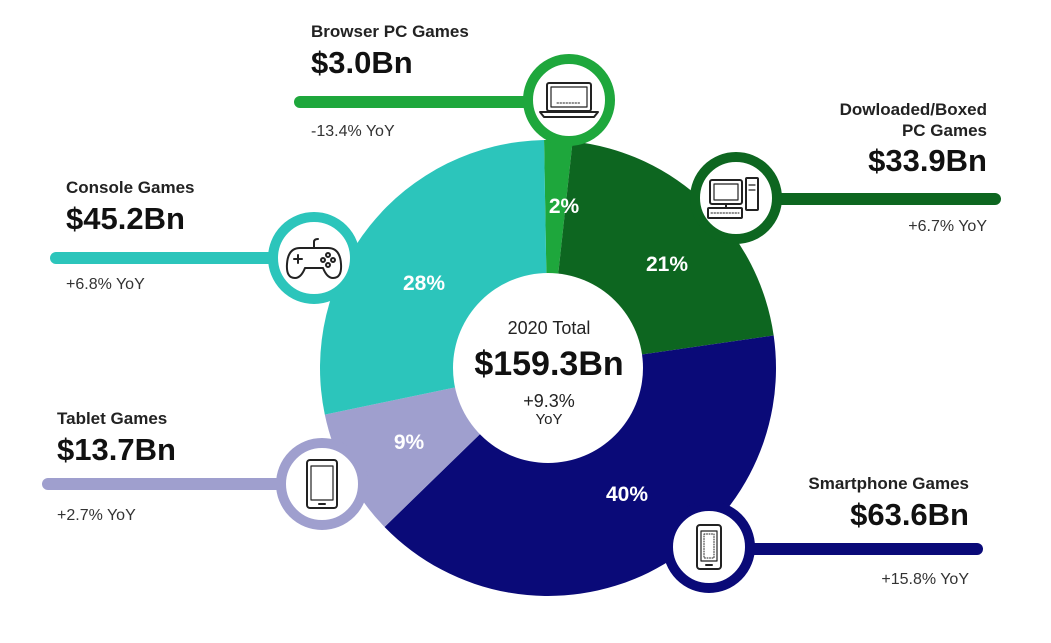  Describe the element at coordinates (549, 419) in the screenshot. I see `center-yoy-suffix: YoY` at that location.